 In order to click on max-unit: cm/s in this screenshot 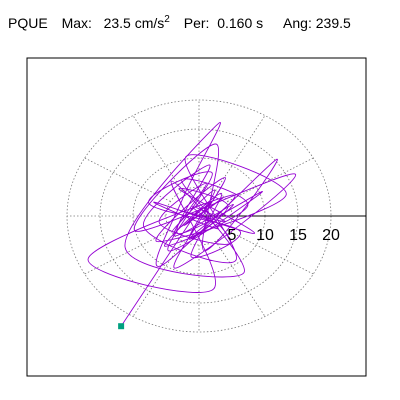, I will do `click(149, 23)`.